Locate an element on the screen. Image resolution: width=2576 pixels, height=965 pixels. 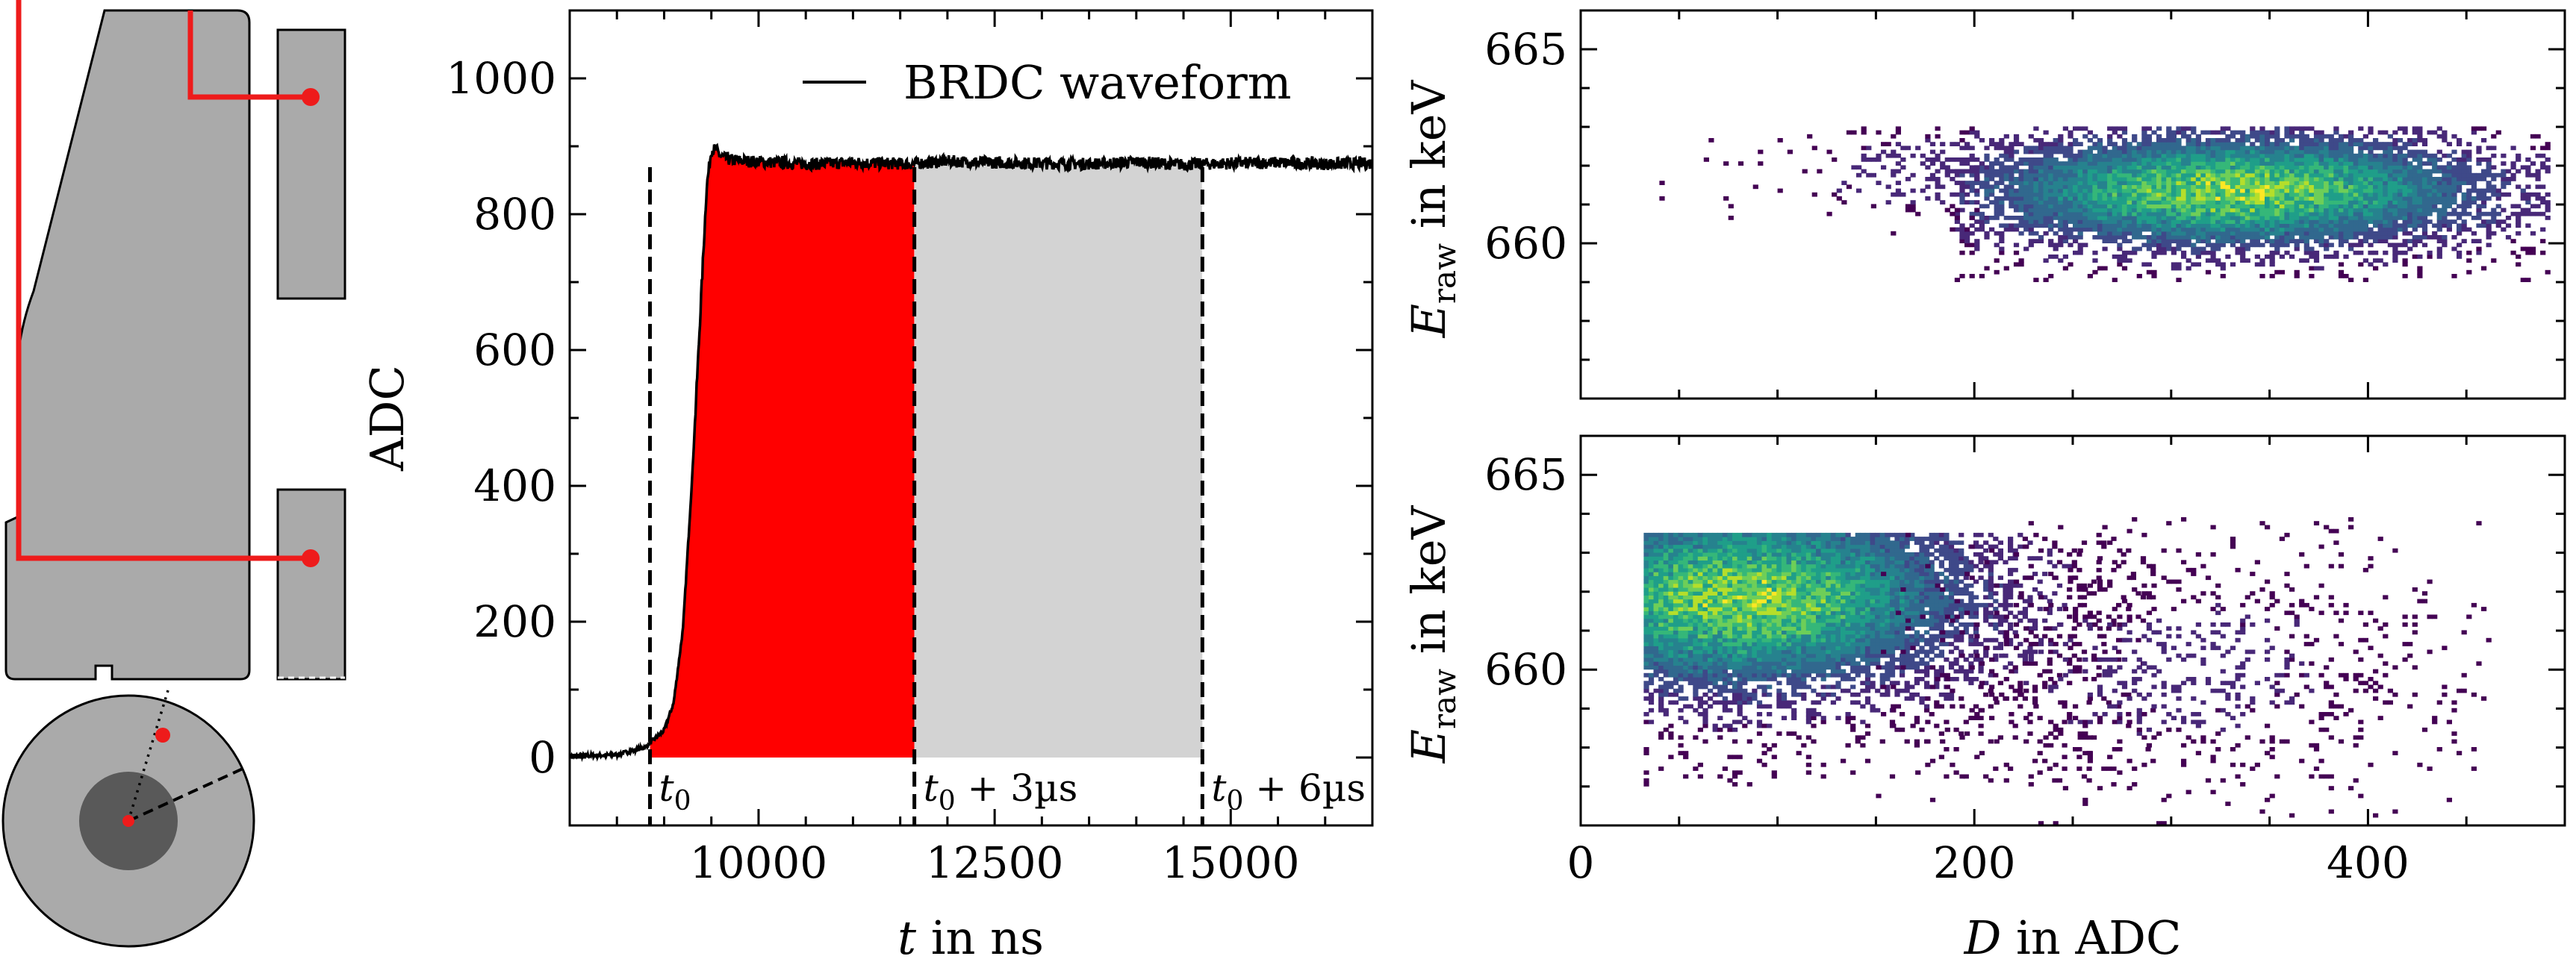
marker-label: t0 + 3µs is located at coordinates (1001, 791).